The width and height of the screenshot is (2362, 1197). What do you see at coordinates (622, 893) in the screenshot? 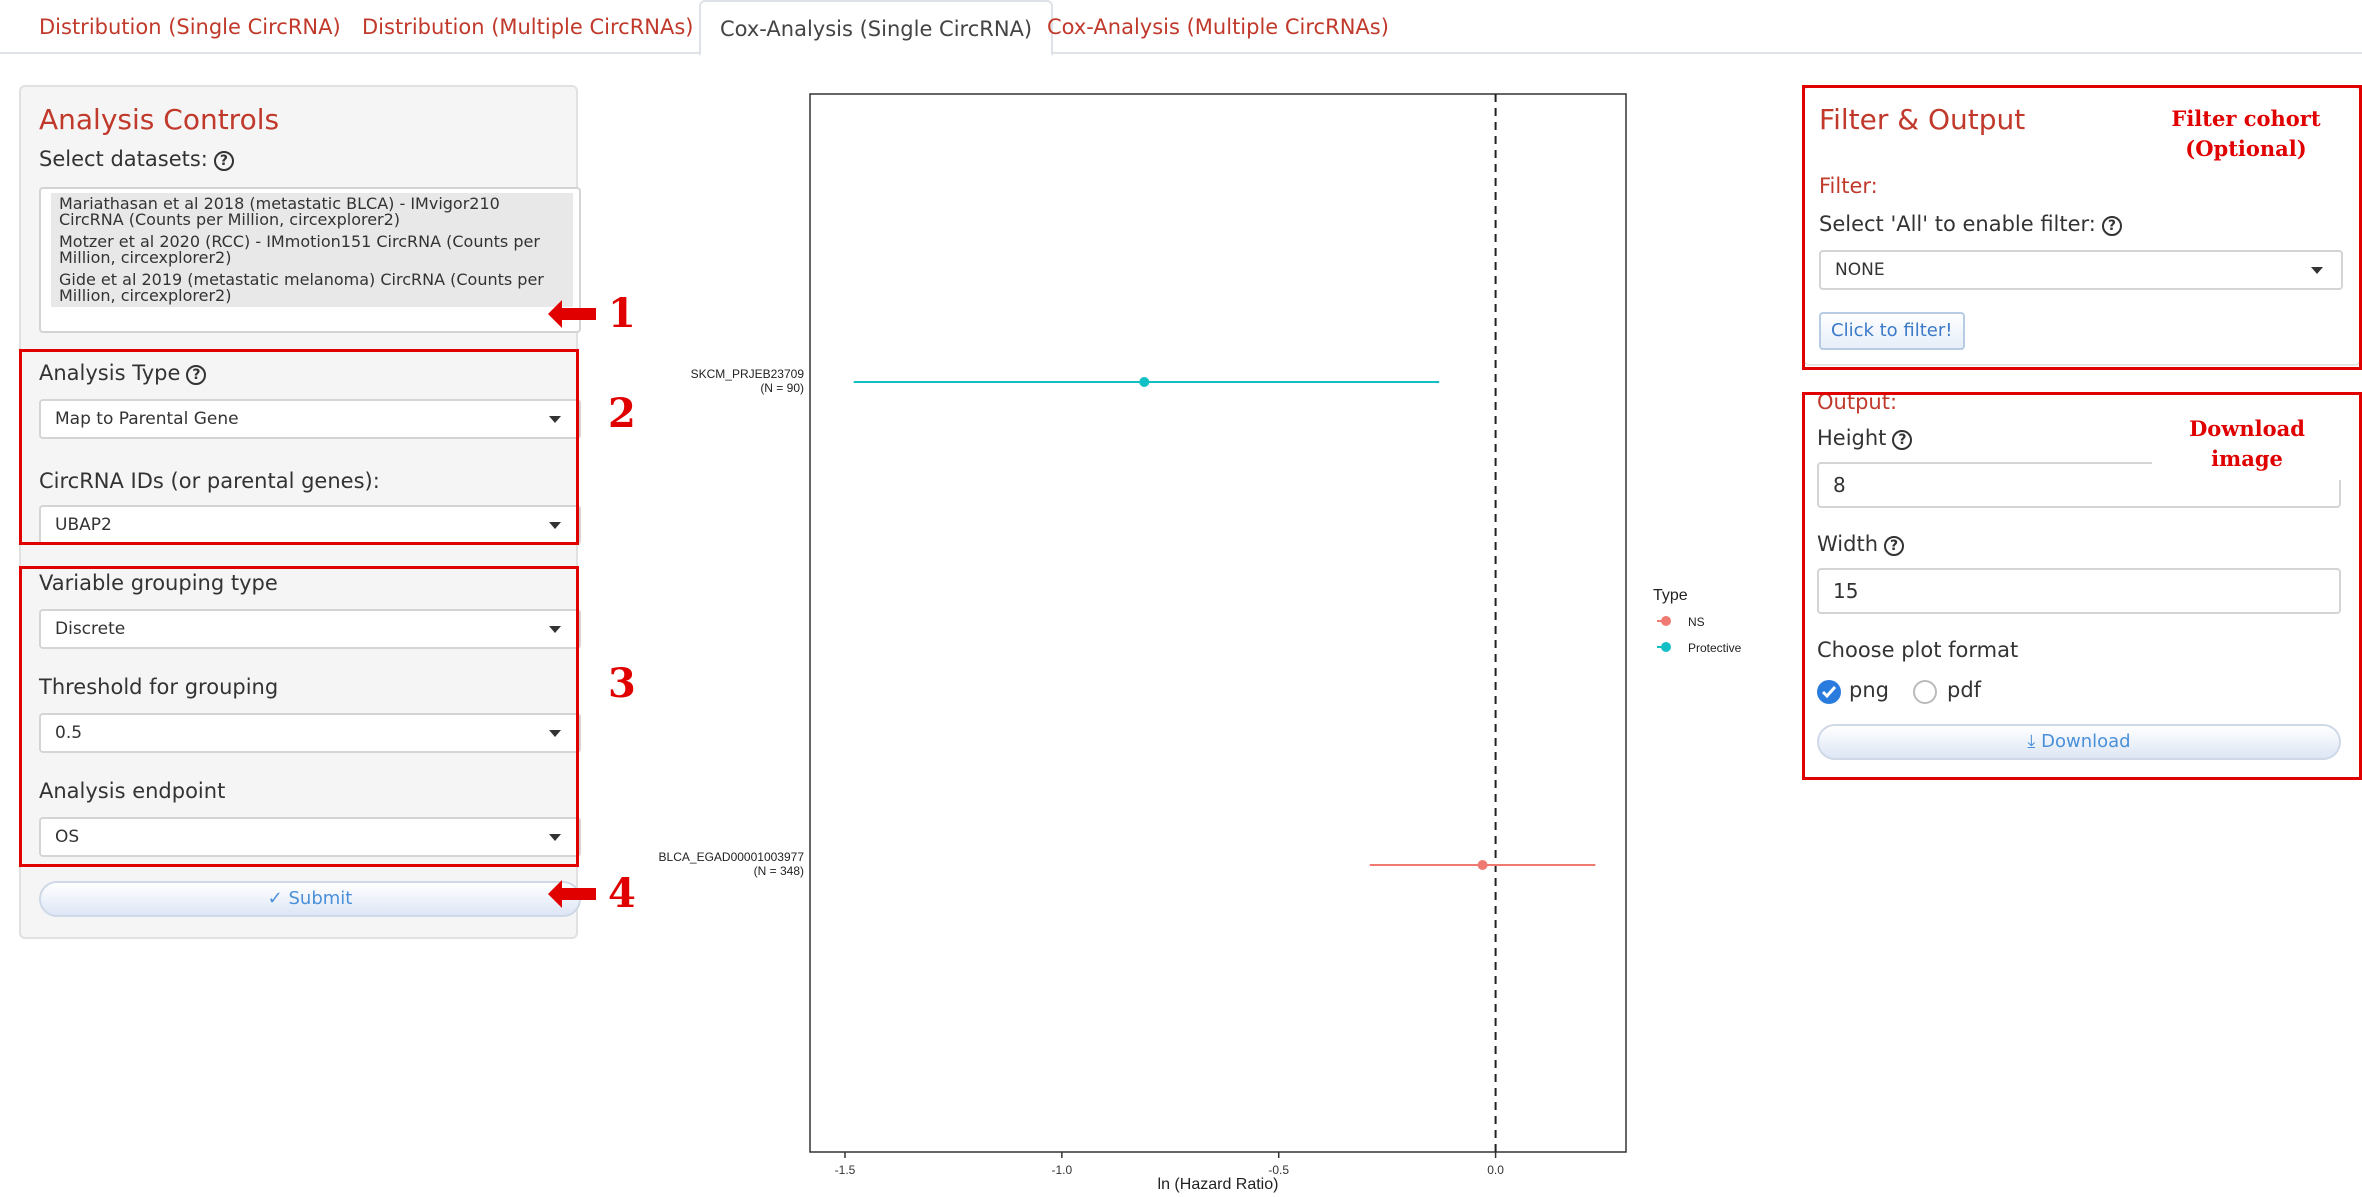
I see `annotation-number-4: 4` at bounding box center [622, 893].